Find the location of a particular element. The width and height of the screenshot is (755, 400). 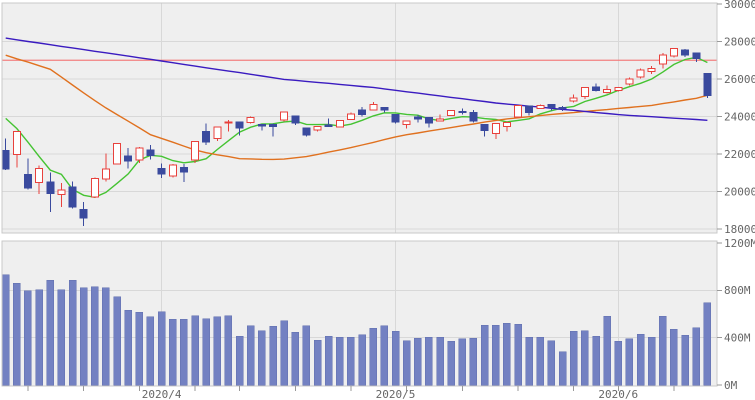

volume-tick-label: 400M is located at coordinates (737, 337).